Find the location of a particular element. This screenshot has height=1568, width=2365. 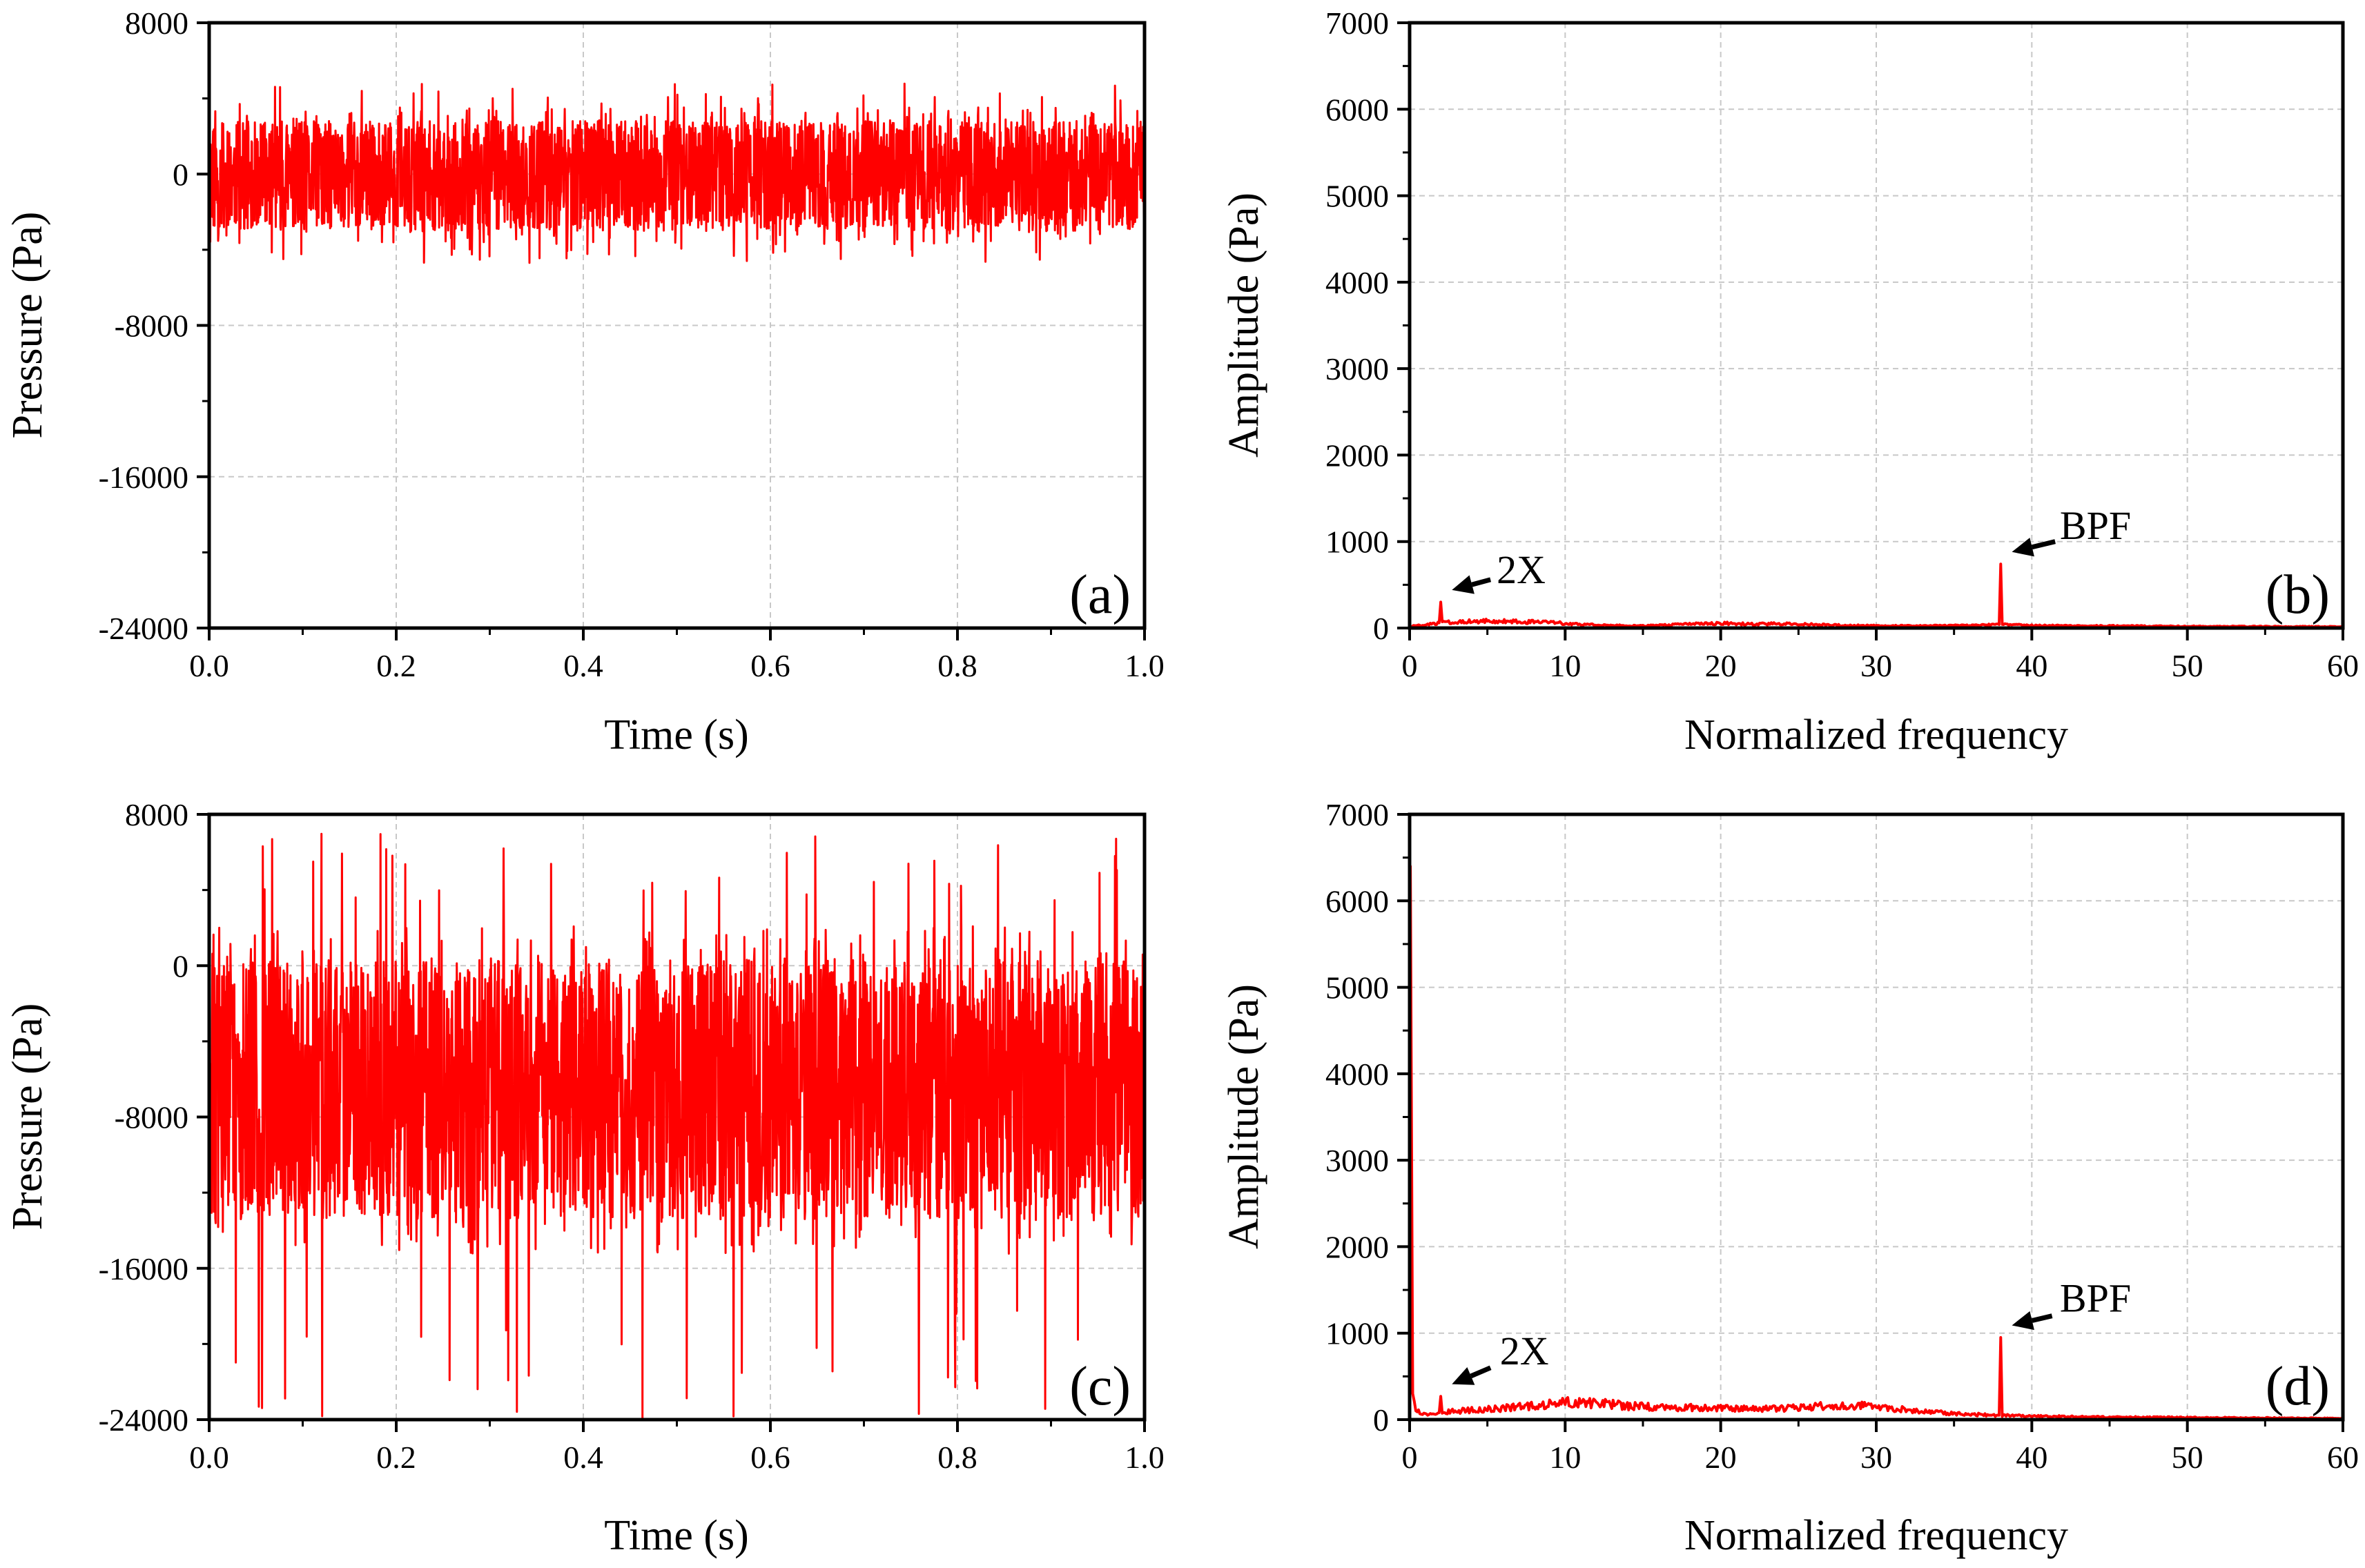

panel-label: (c) is located at coordinates (1100, 1386).